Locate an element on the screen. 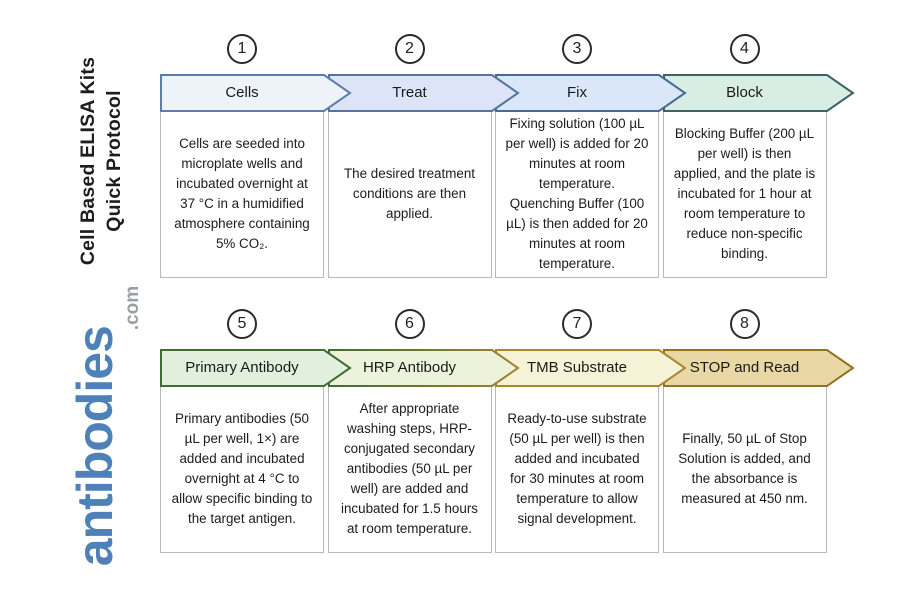 Image resolution: width=900 pixels, height=594 pixels. page-title: Cell Based ELISA Kits Quick Protocol is located at coordinates (103, 161).